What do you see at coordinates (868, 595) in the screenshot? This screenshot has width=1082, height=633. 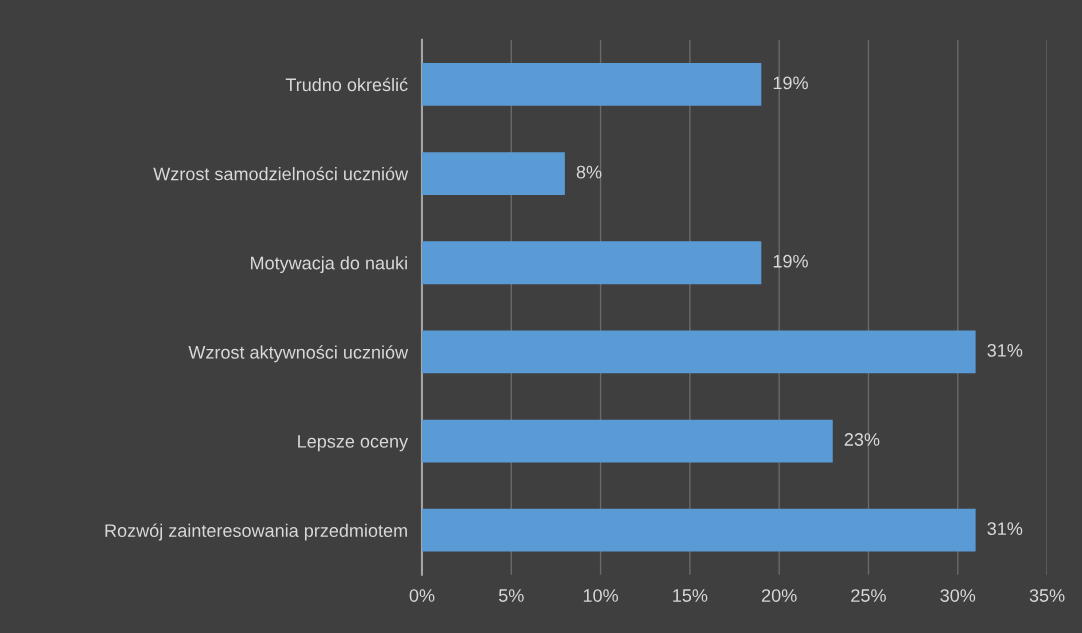 I see `x-tick-label: 25%` at bounding box center [868, 595].